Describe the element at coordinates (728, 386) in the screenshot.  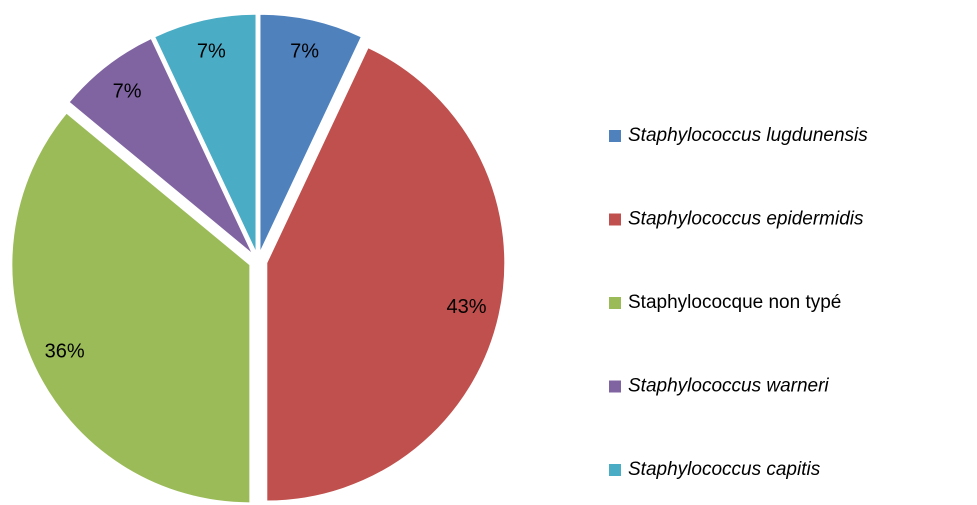
I see `legend-text: Staphylococcus warneri` at that location.